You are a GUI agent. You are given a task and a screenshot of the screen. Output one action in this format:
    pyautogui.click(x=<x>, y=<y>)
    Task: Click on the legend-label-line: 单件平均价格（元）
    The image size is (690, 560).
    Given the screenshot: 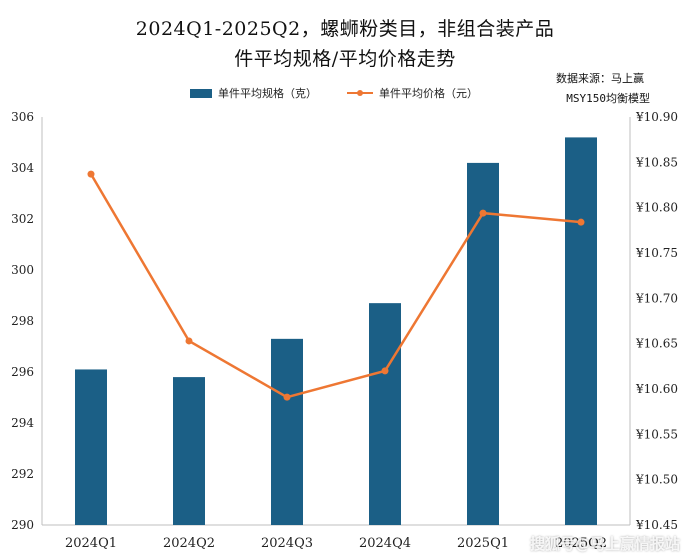 What is the action you would take?
    pyautogui.click(x=428, y=93)
    